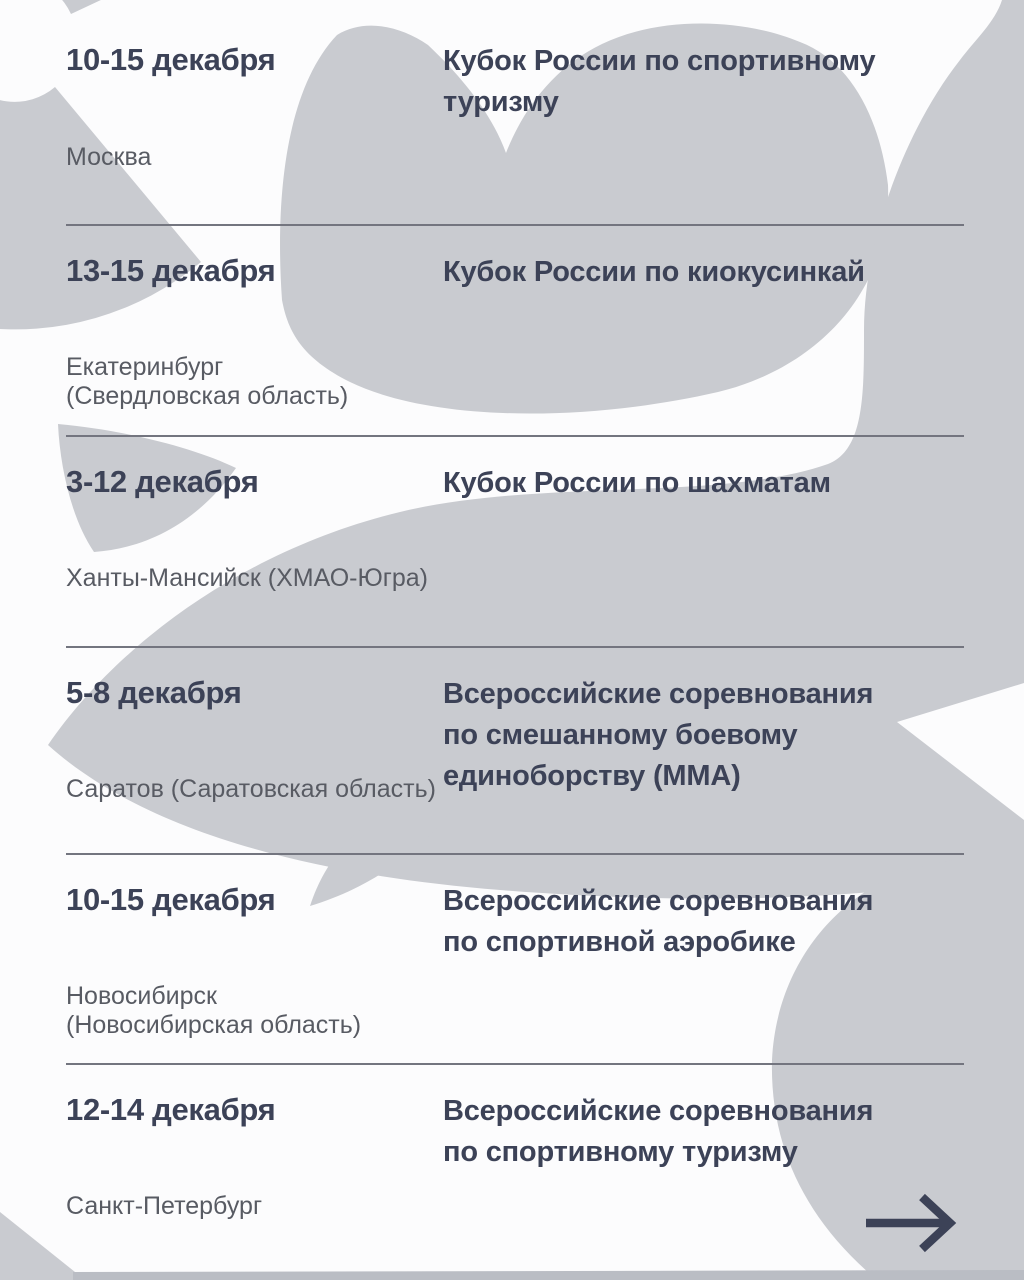 This screenshot has width=1024, height=1280. Describe the element at coordinates (154, 692) in the screenshot. I see `event-dates: 5-8 декабря` at that location.